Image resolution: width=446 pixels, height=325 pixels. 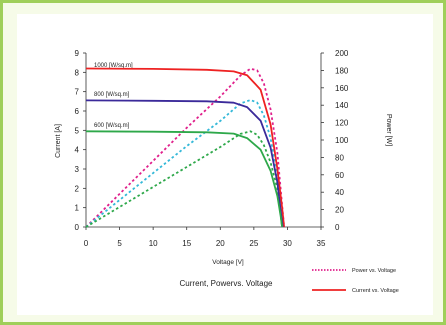 What do you see at coordinates (77, 150) in the screenshot?
I see `y-tick-label: 4` at bounding box center [77, 150].